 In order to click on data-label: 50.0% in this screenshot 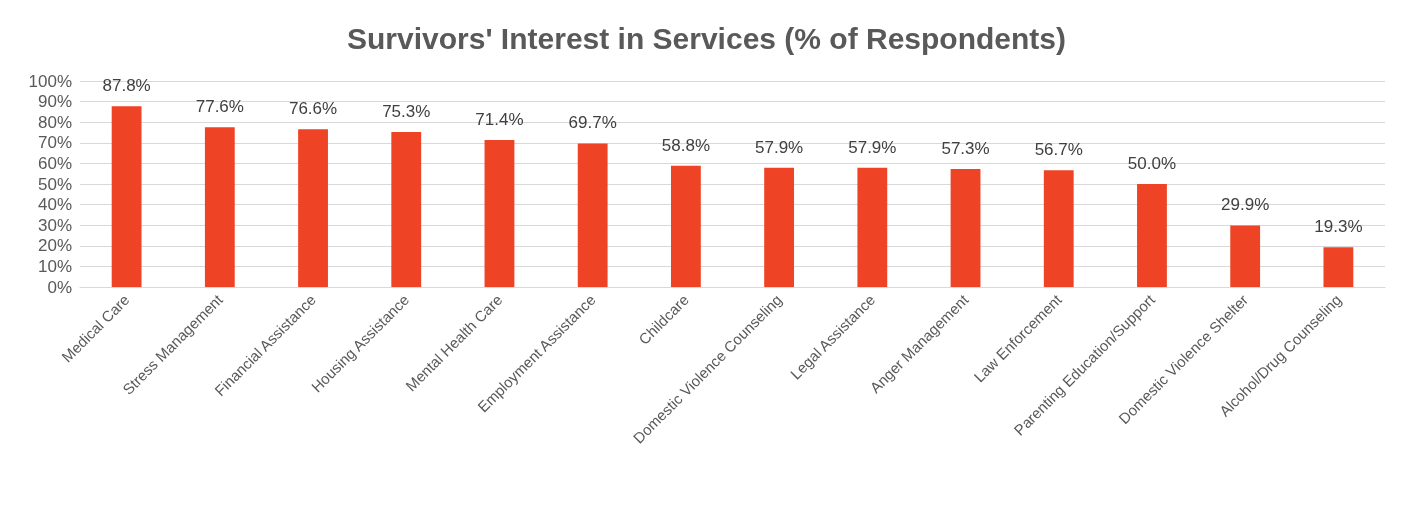, I will do `click(1152, 163)`.